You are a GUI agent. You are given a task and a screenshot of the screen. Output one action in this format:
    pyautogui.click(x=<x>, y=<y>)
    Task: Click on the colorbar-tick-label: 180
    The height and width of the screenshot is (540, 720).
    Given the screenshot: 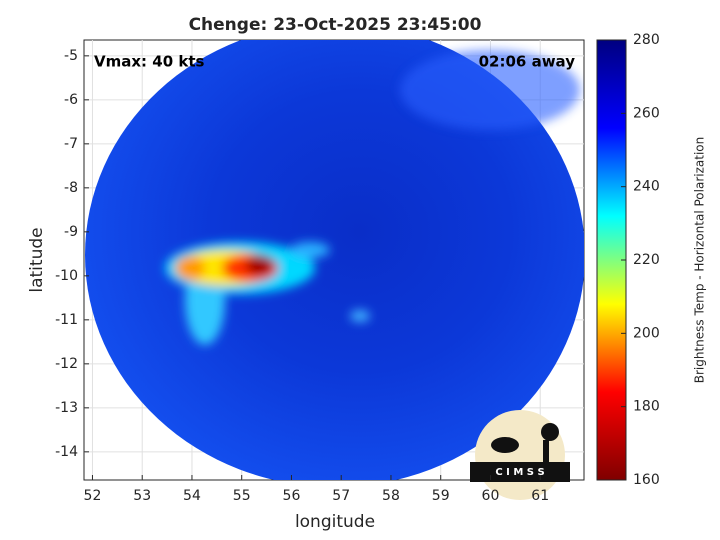 What is the action you would take?
    pyautogui.click(x=646, y=407)
    